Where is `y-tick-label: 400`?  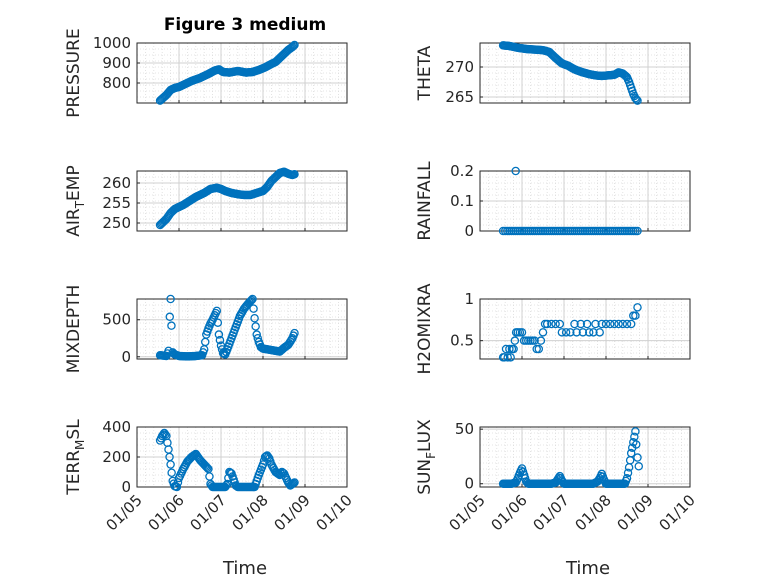 y-tick-label: 400 is located at coordinates (116, 427).